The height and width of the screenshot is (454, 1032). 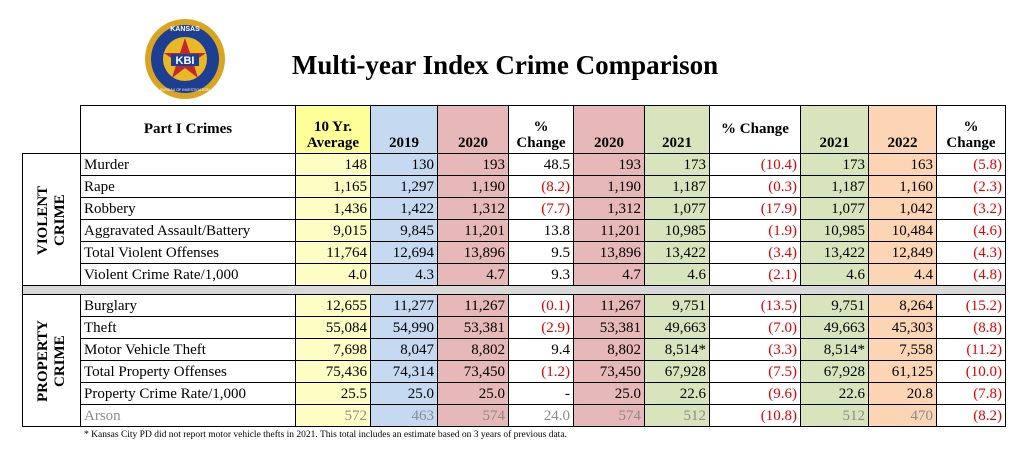 I want to click on cell: 24.0, so click(x=541, y=415).